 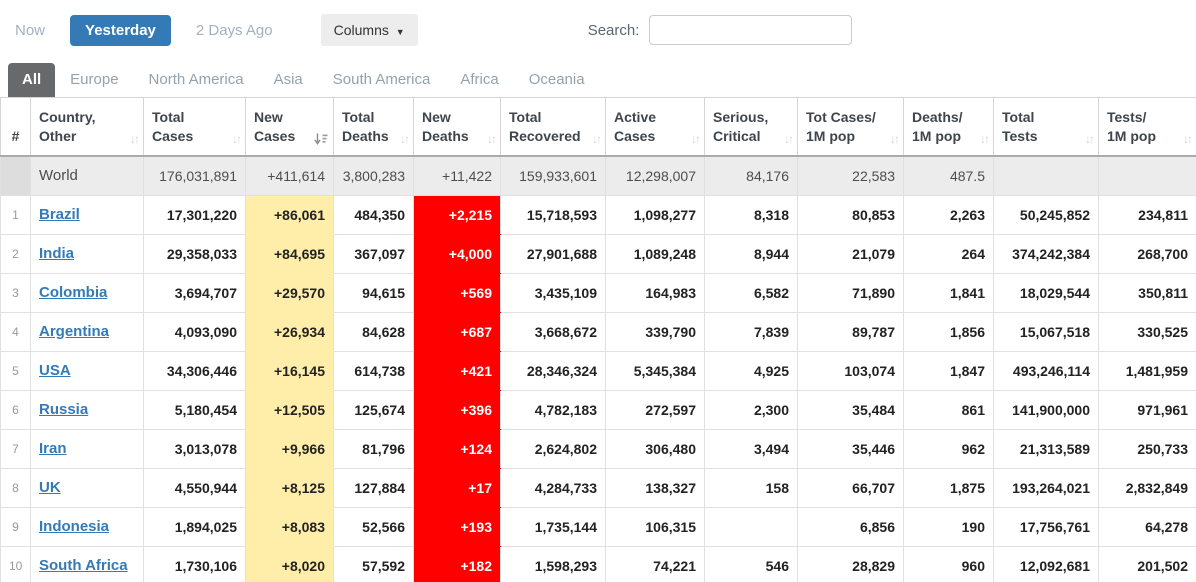 I want to click on tab-oceania: Oceania, so click(x=556, y=79).